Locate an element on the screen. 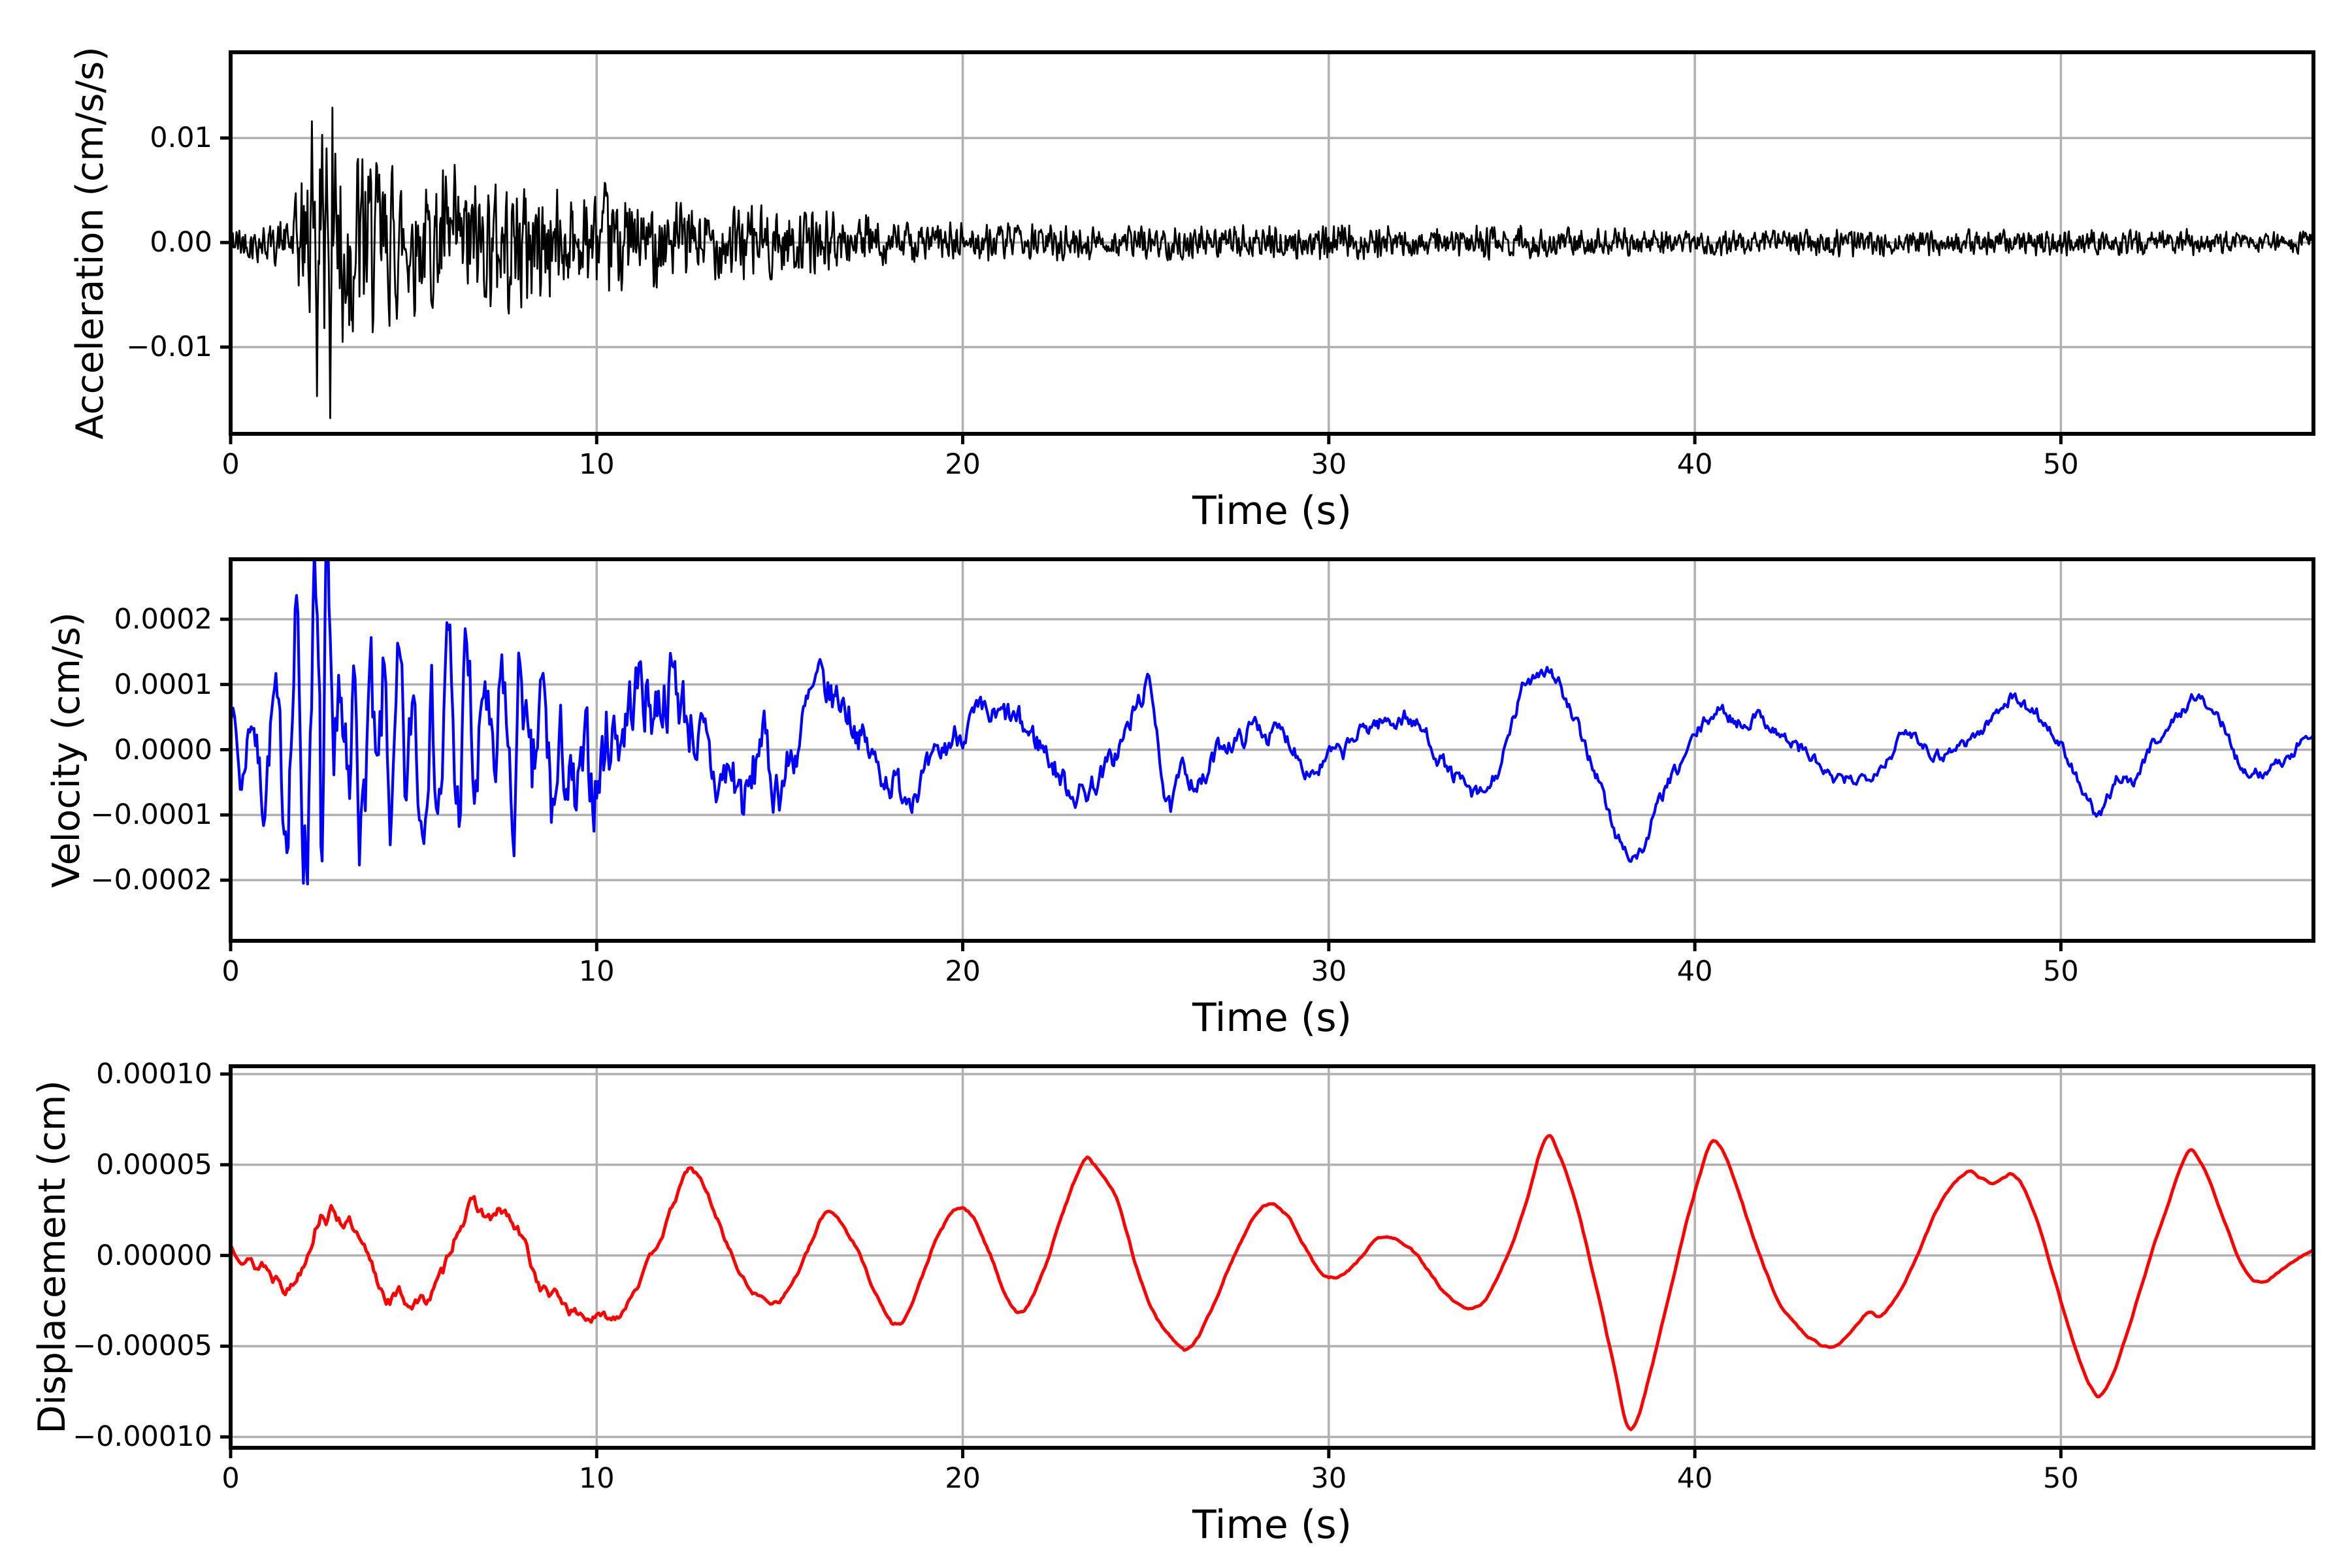 Image resolution: width=2352 pixels, height=1568 pixels. displacement-x-axis-label: Time (s) is located at coordinates (1272, 1525).